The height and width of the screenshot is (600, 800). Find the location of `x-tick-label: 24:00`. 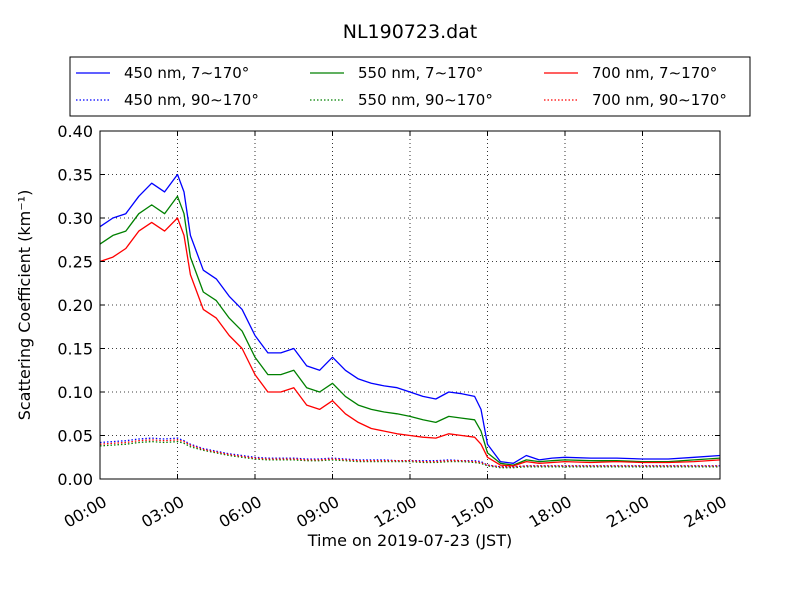

x-tick-label: 24:00 is located at coordinates (705, 512).